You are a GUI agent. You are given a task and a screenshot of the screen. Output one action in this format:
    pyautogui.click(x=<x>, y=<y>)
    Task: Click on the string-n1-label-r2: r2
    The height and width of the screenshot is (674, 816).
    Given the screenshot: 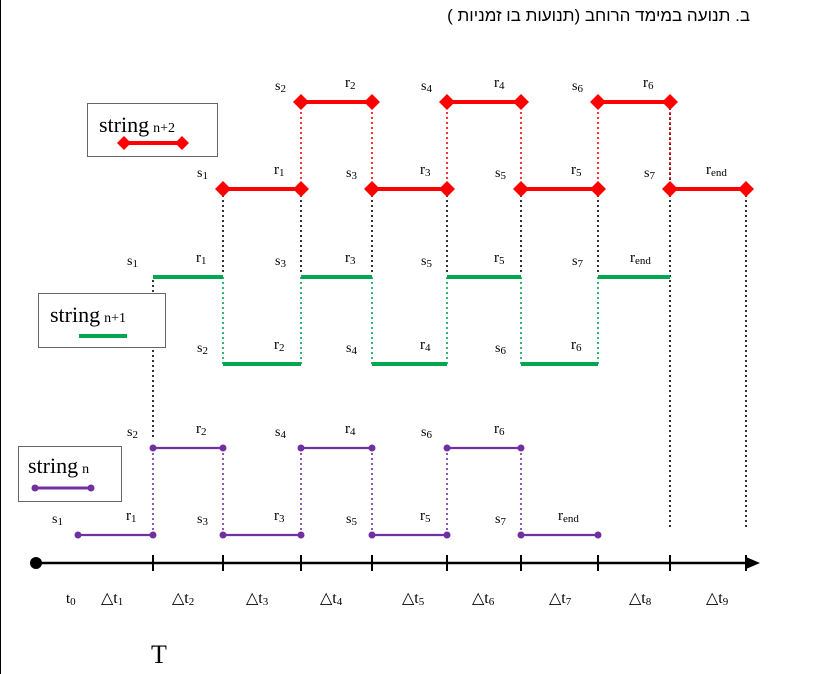 What is the action you would take?
    pyautogui.click(x=279, y=345)
    